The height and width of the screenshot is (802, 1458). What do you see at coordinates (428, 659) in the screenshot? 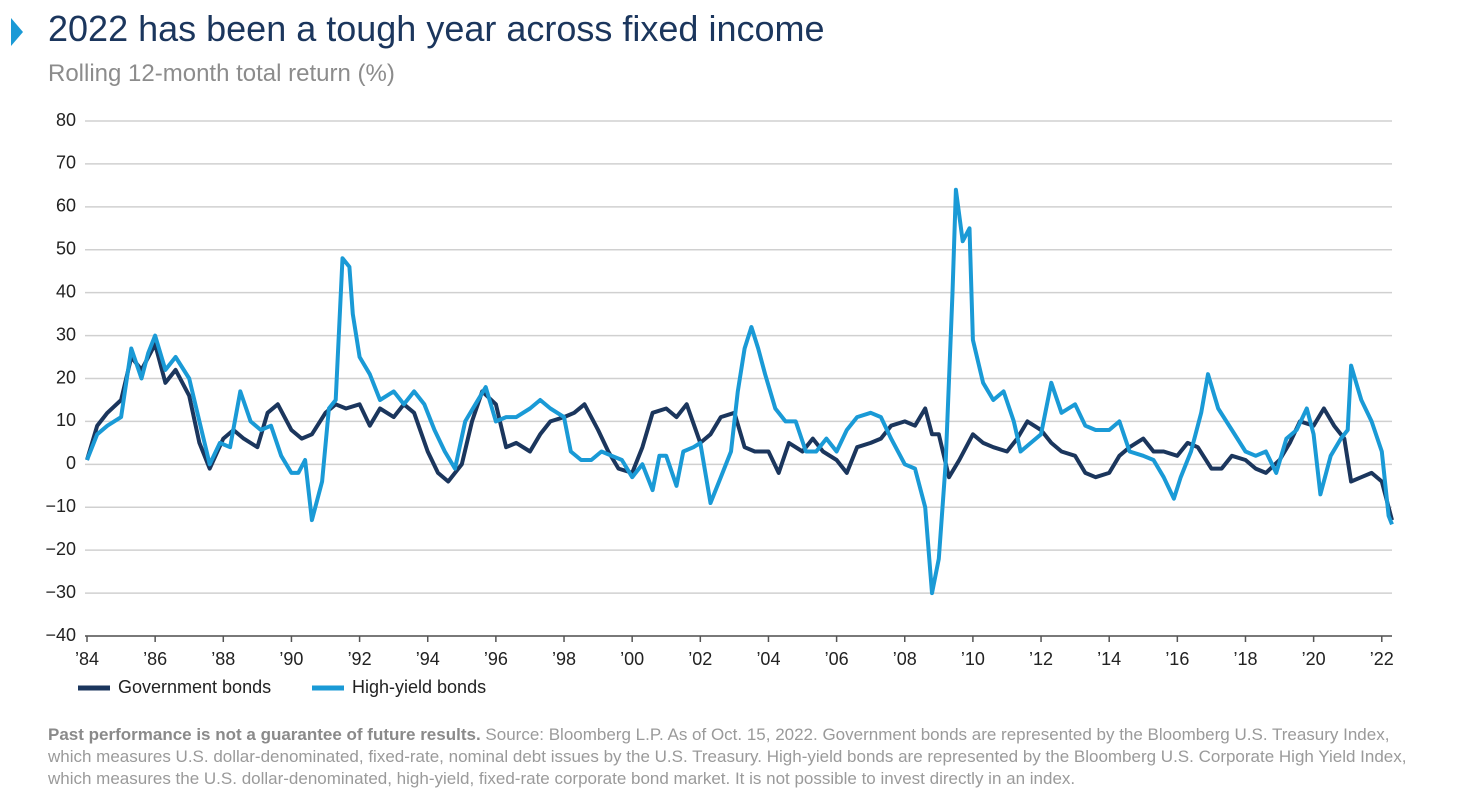
I see `x-tick-label: ’94` at bounding box center [428, 659].